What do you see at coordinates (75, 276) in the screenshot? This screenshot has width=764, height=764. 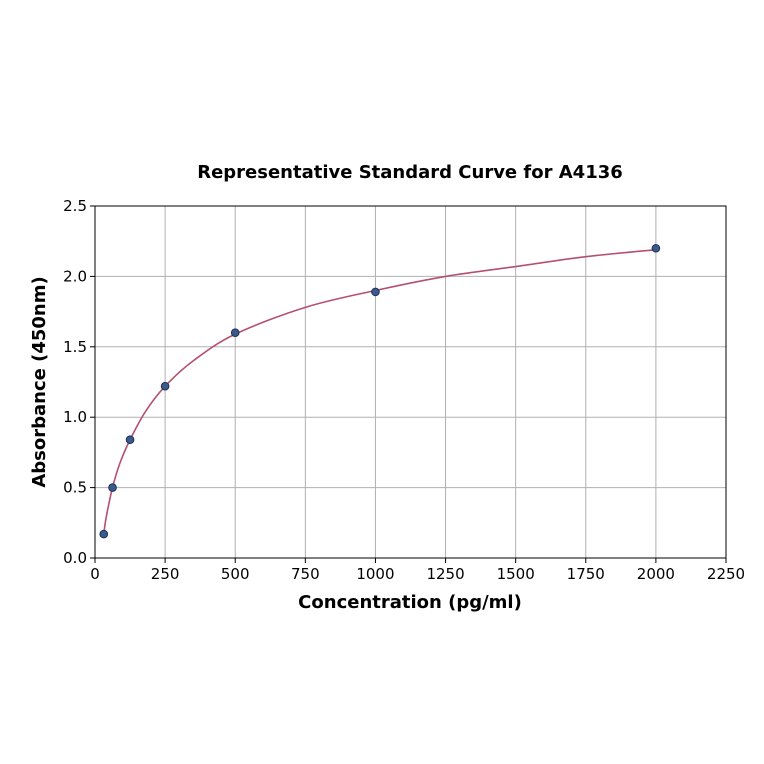 I see `y-tick-label: 2.0` at bounding box center [75, 276].